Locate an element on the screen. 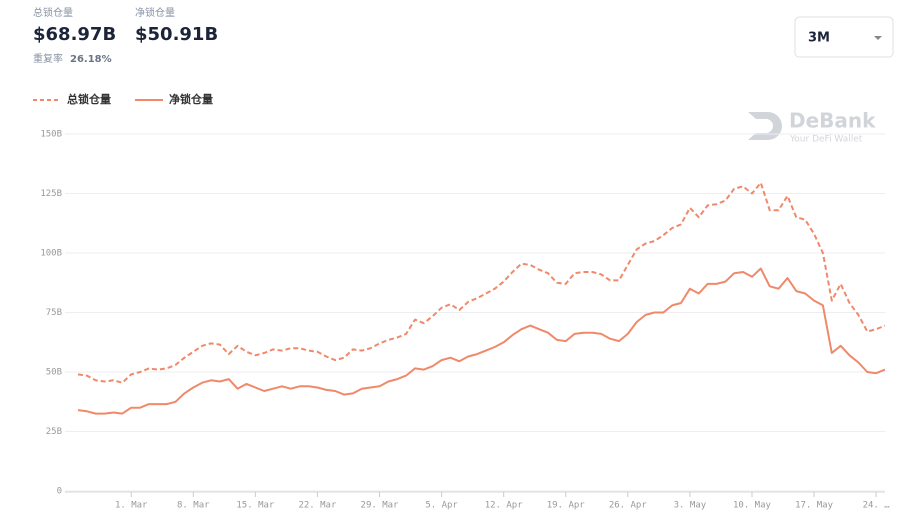 This screenshot has width=921, height=522. dropdown-box is located at coordinates (844, 37).